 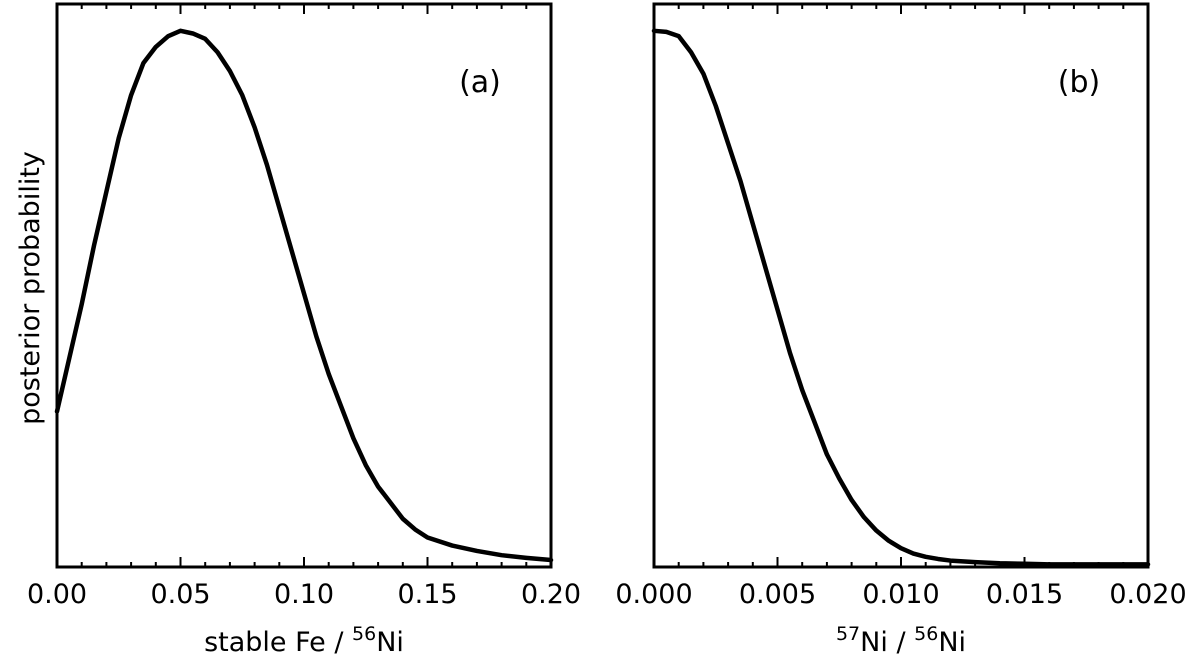 I want to click on panel-b-x-axis-title-mid: Ni /, so click(x=887, y=642).